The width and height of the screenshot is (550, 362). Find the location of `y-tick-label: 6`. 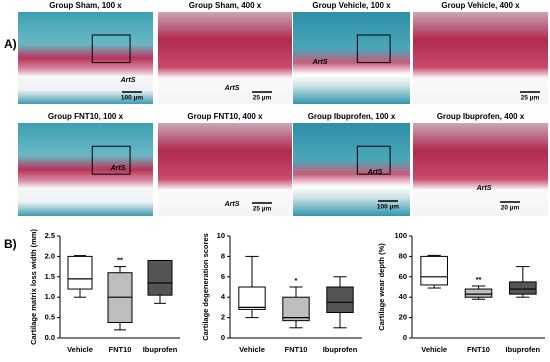

y-tick-label: 6 is located at coordinates (223, 276).